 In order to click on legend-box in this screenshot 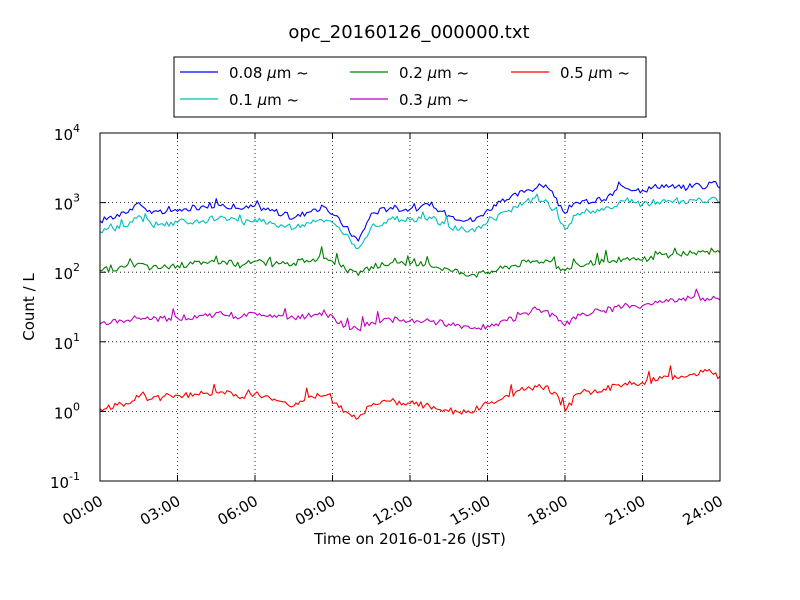, I will do `click(410, 87)`.